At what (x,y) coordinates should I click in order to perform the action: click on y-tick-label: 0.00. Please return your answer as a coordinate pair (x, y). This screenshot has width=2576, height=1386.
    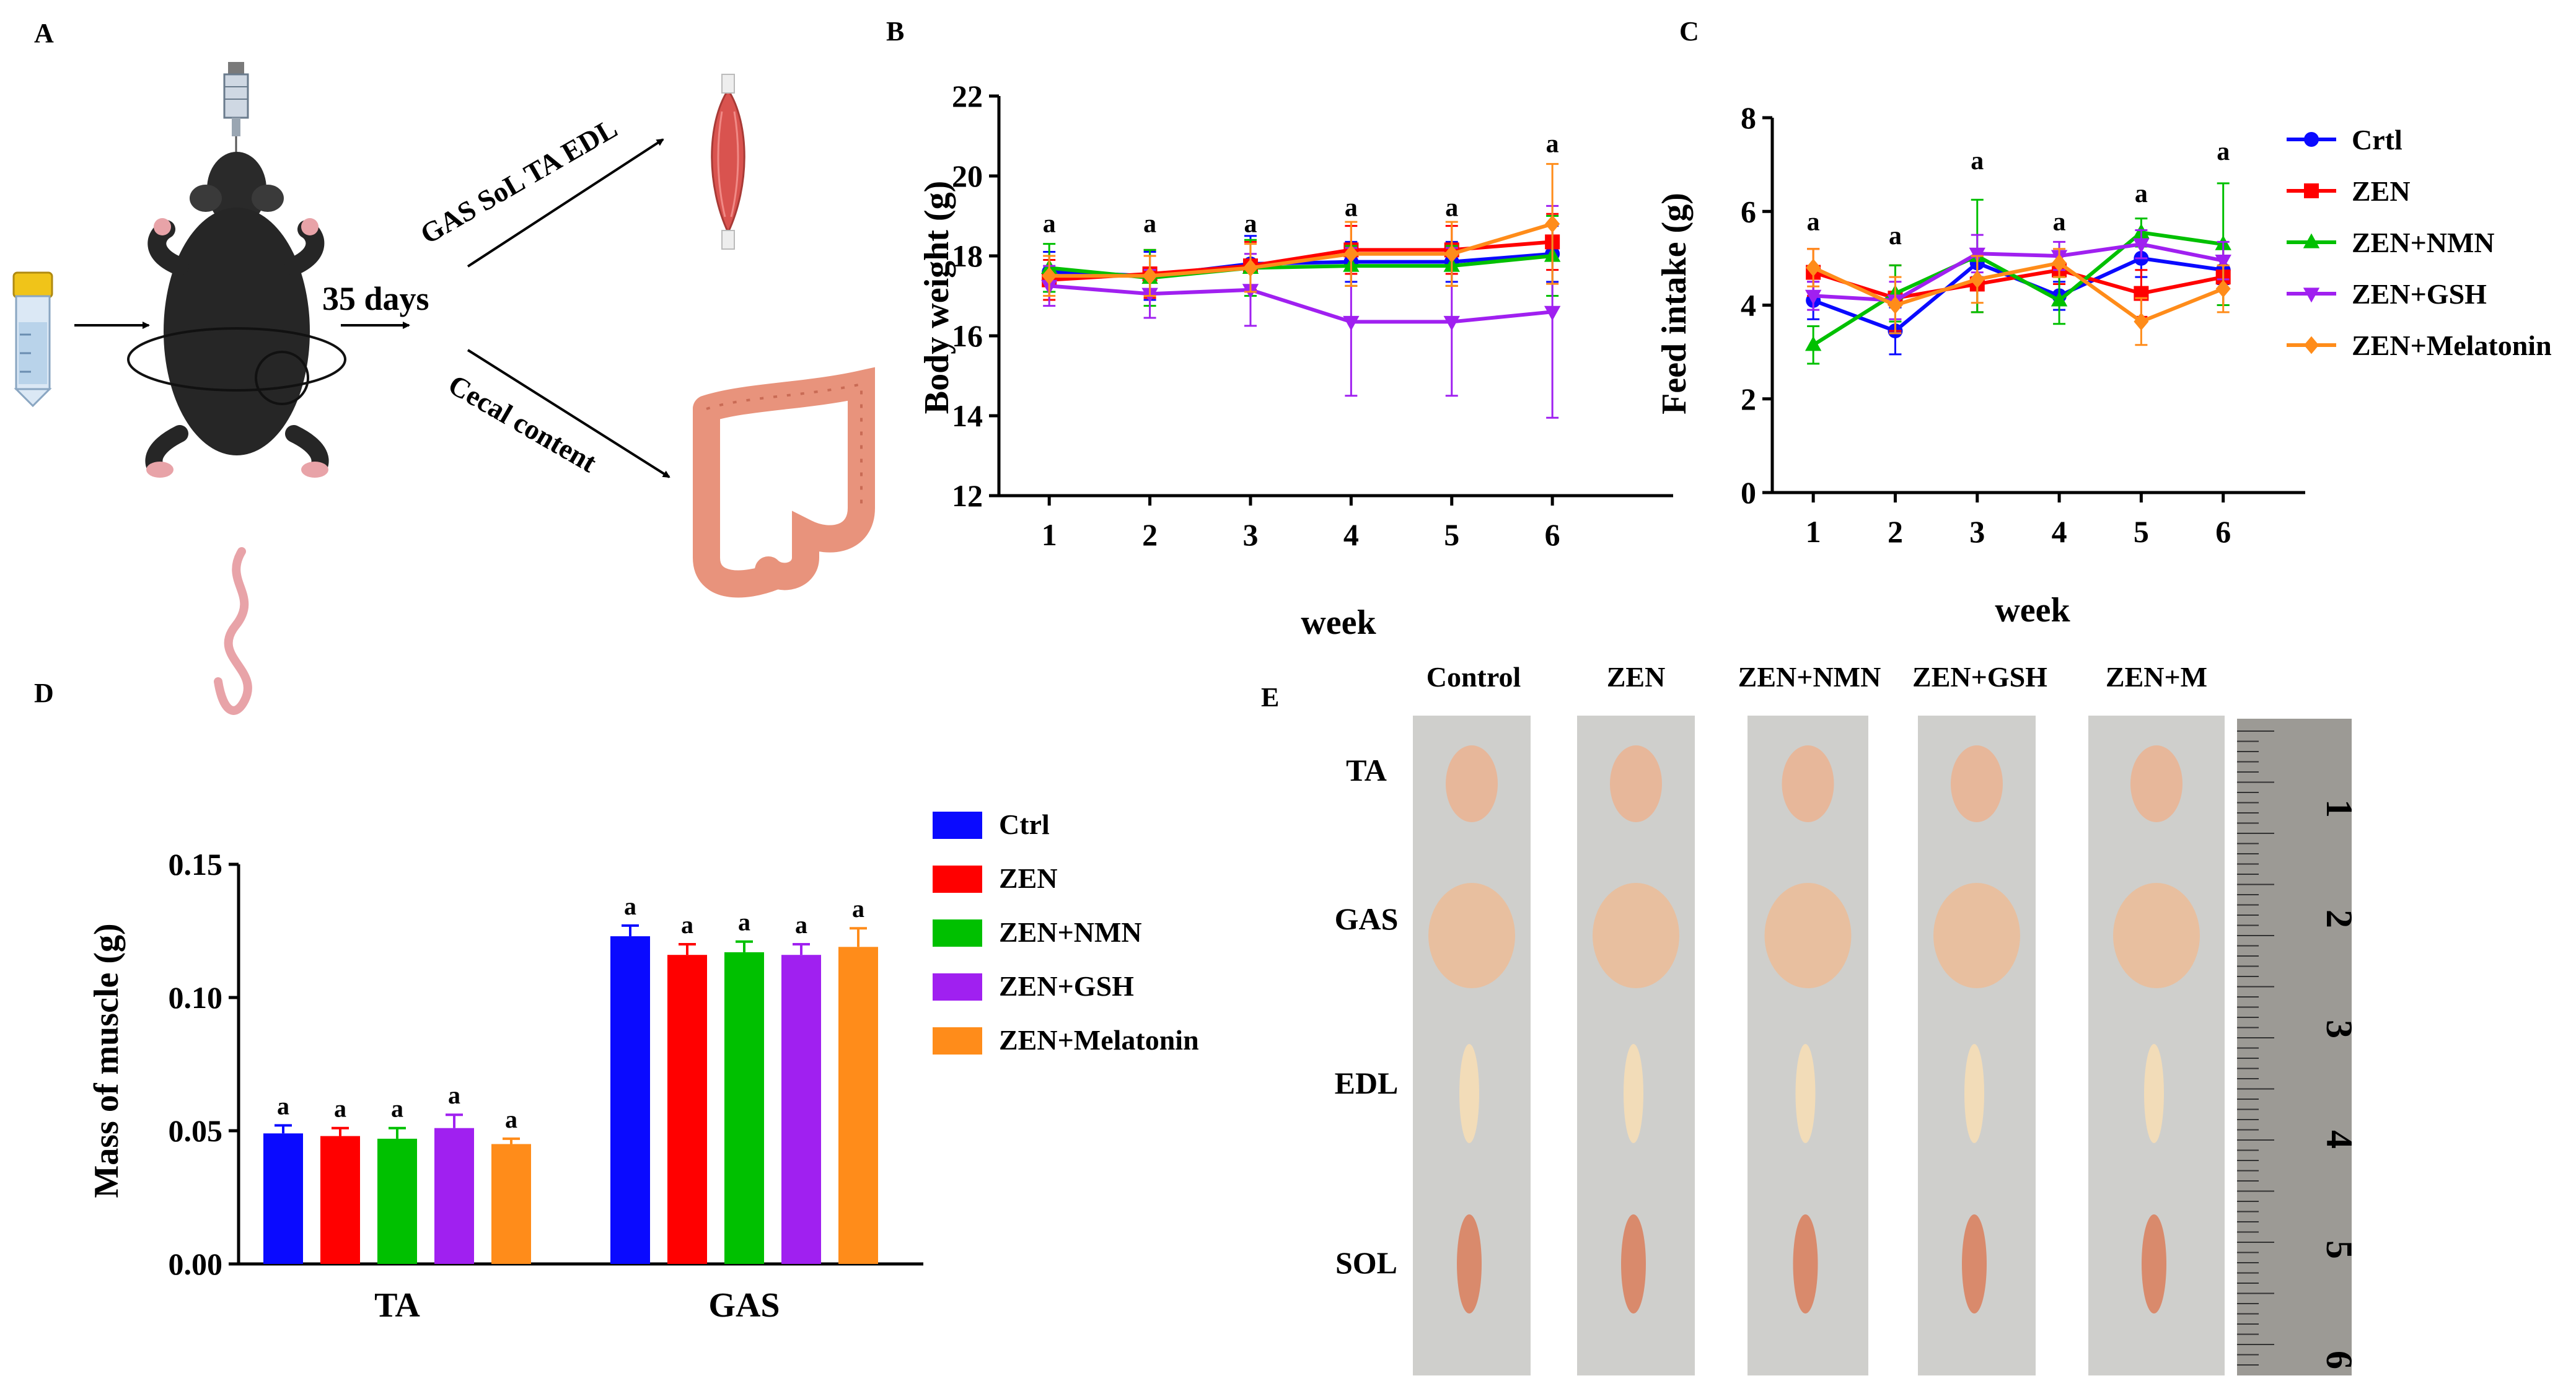
    Looking at the image, I should click on (196, 1264).